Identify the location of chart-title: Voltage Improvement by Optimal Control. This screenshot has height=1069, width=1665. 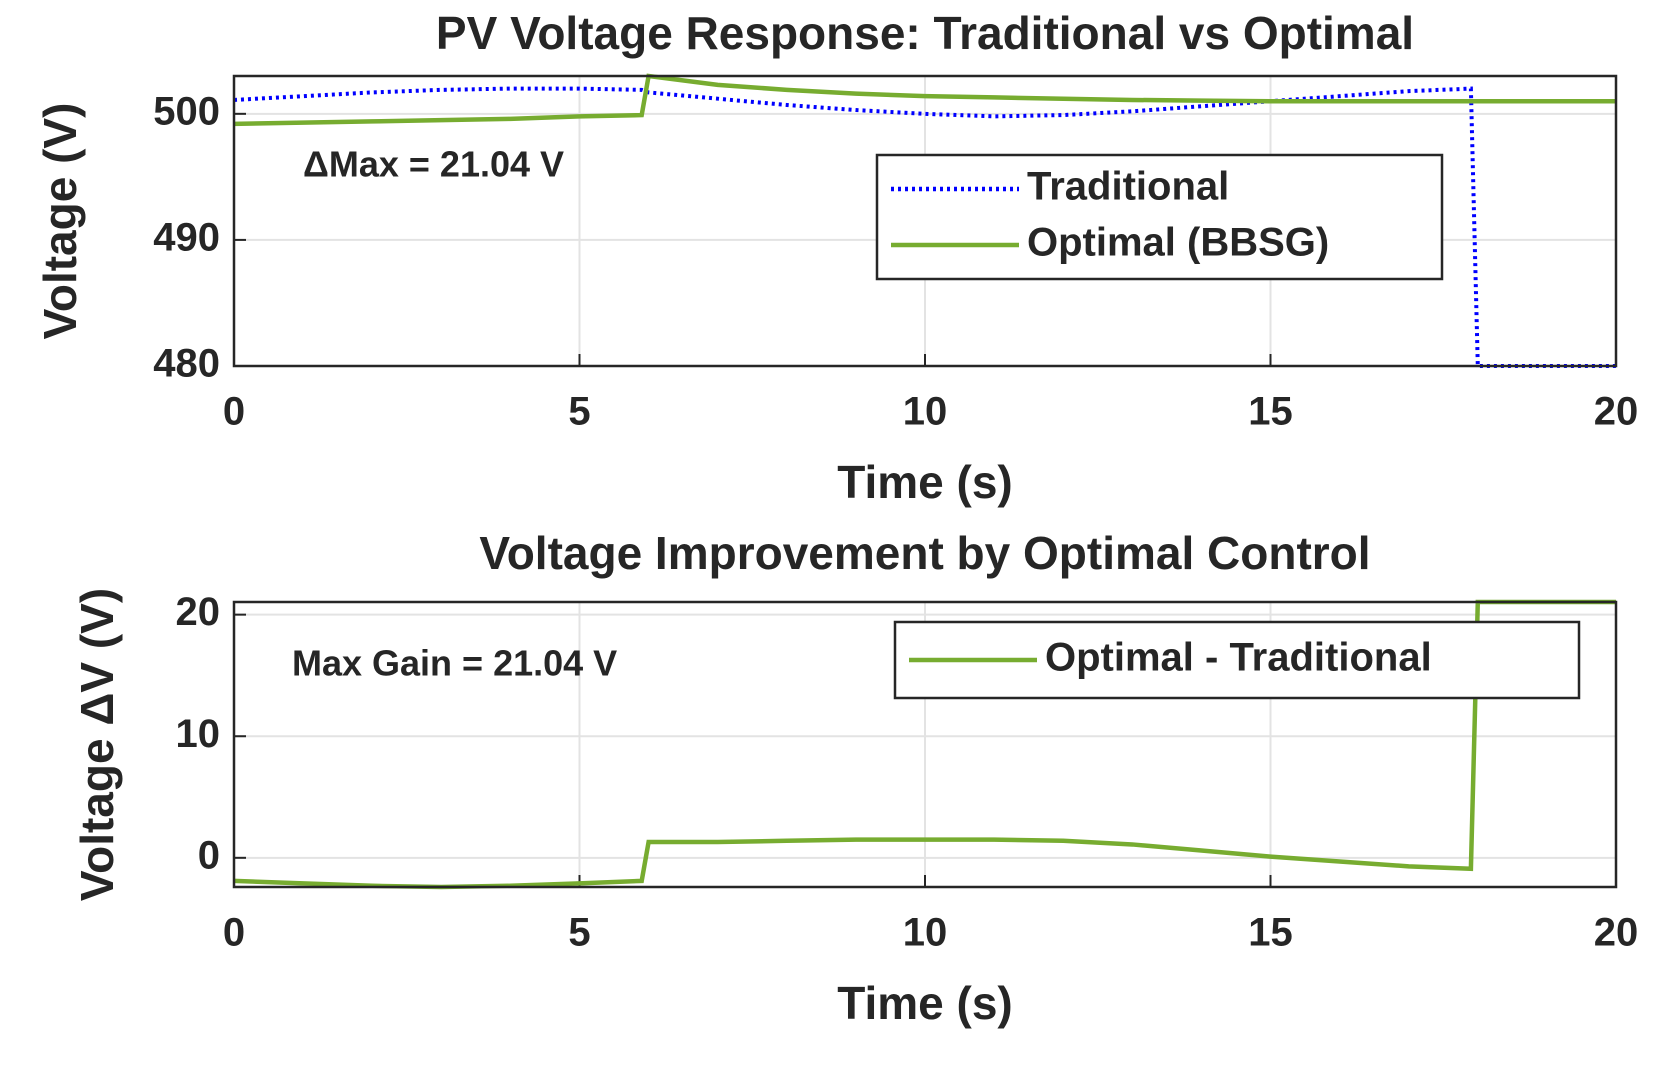
(924, 553).